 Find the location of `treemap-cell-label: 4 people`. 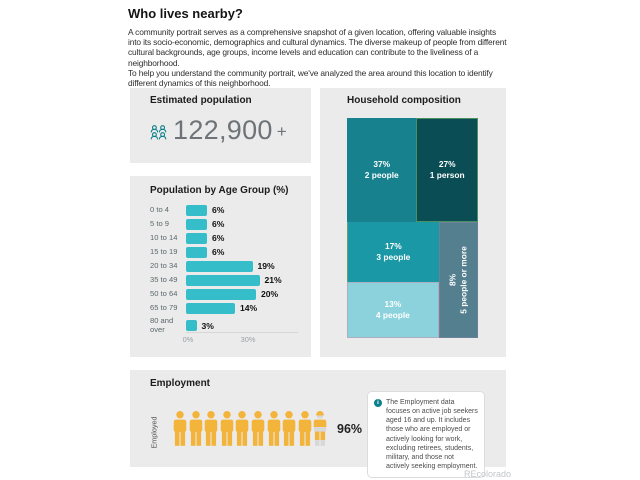

treemap-cell-label: 4 people is located at coordinates (392, 315).